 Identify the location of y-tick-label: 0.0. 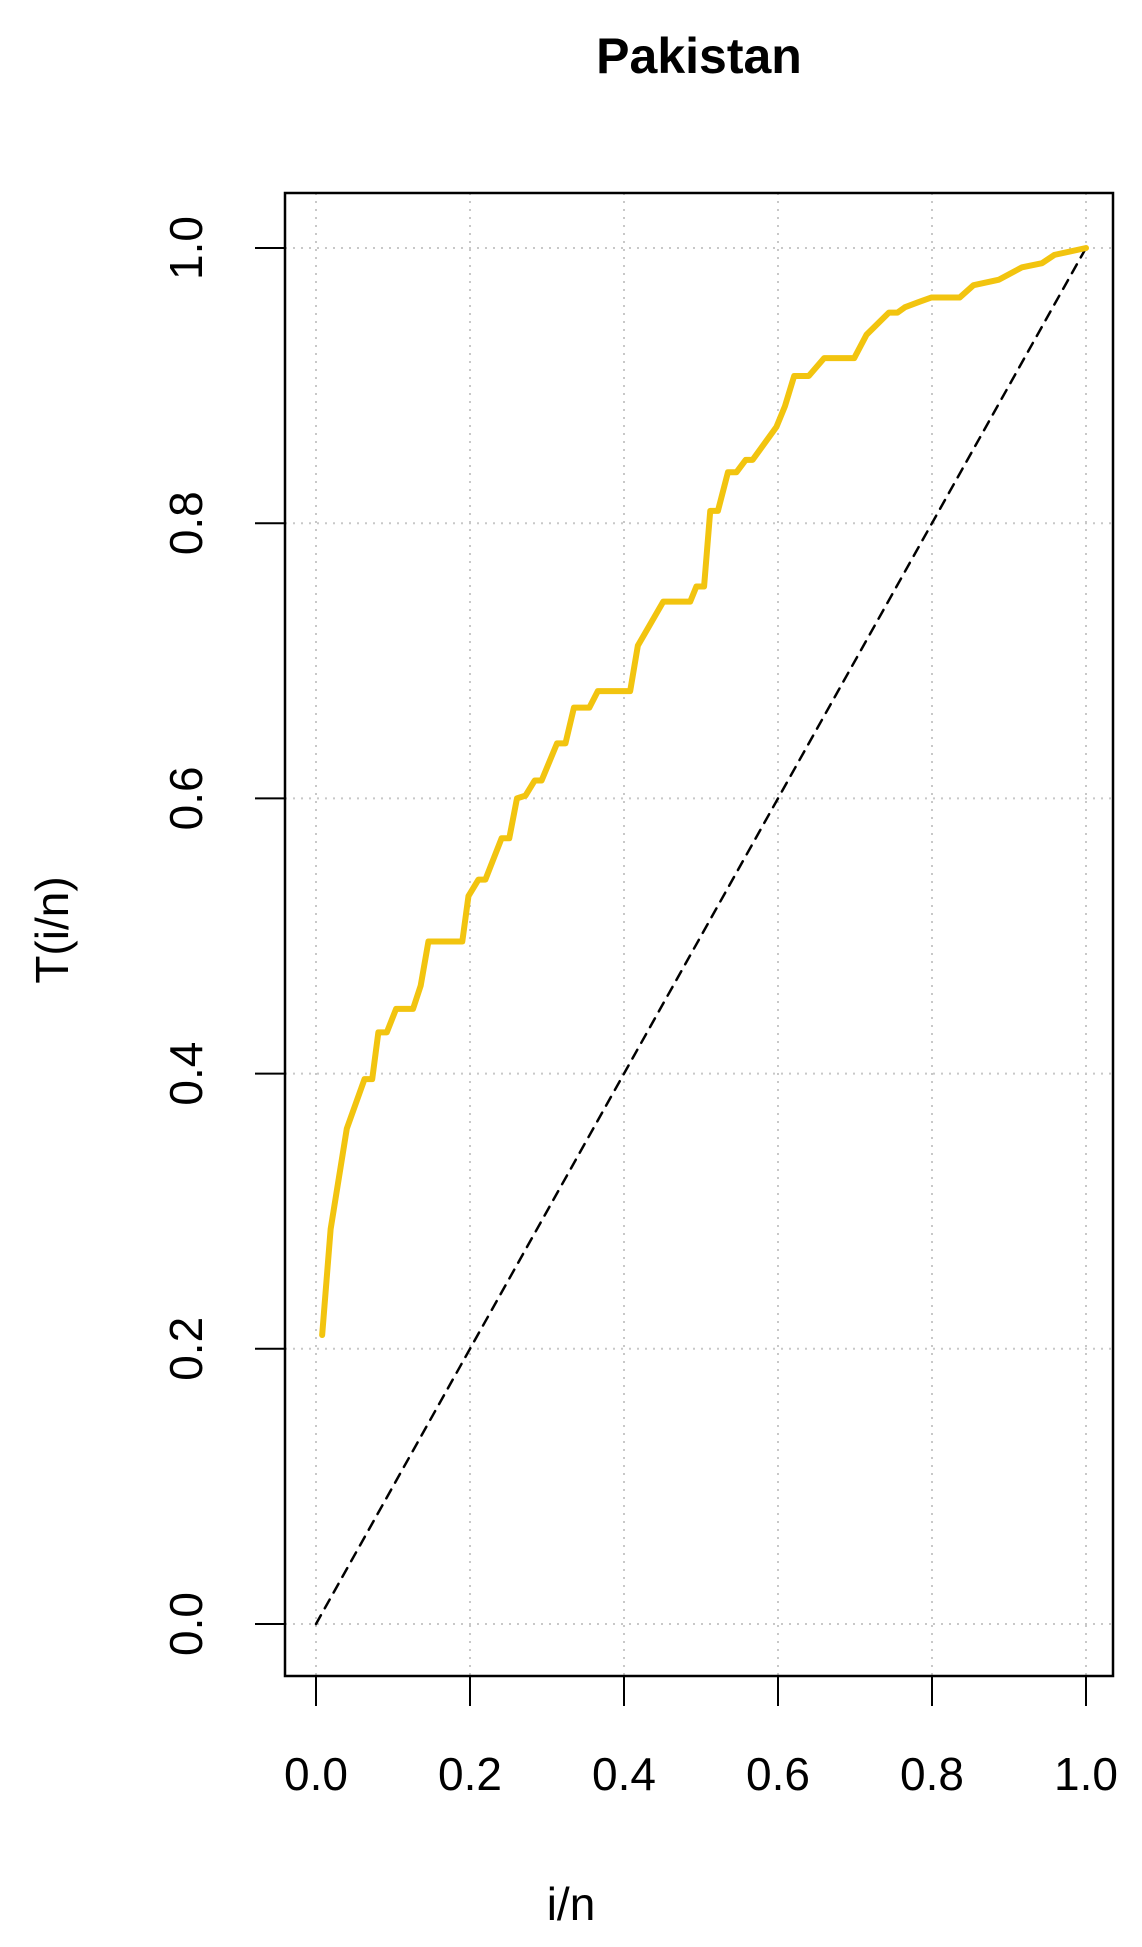
(186, 1624).